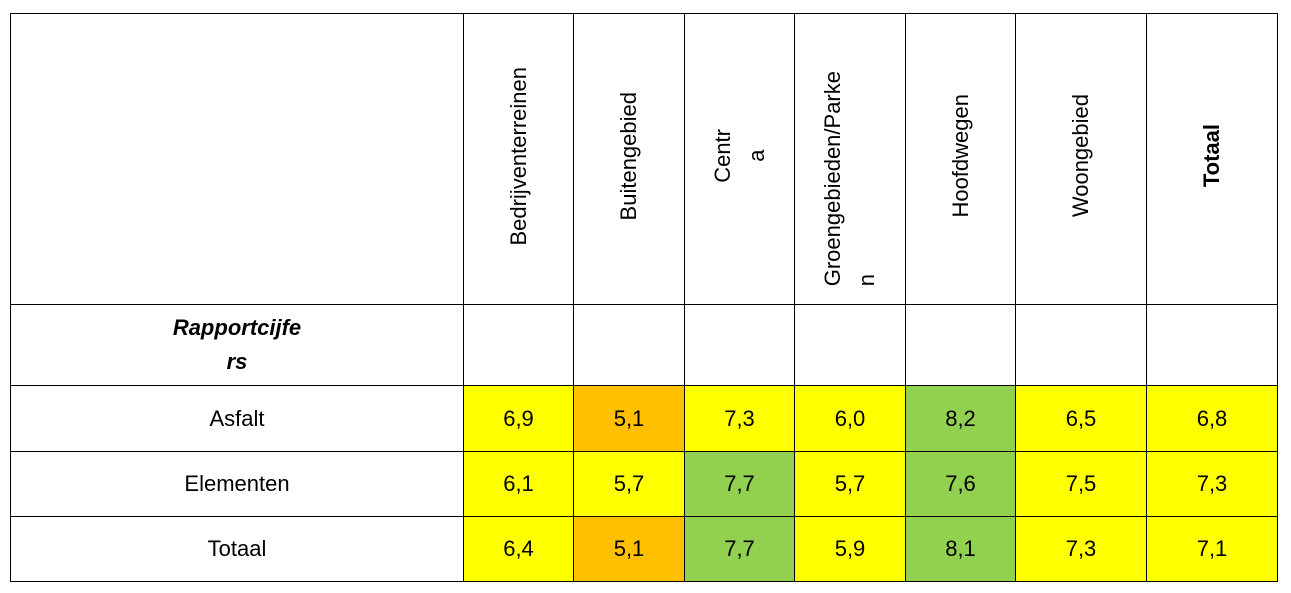  What do you see at coordinates (1081, 484) in the screenshot?
I see `score-cell: 7,5` at bounding box center [1081, 484].